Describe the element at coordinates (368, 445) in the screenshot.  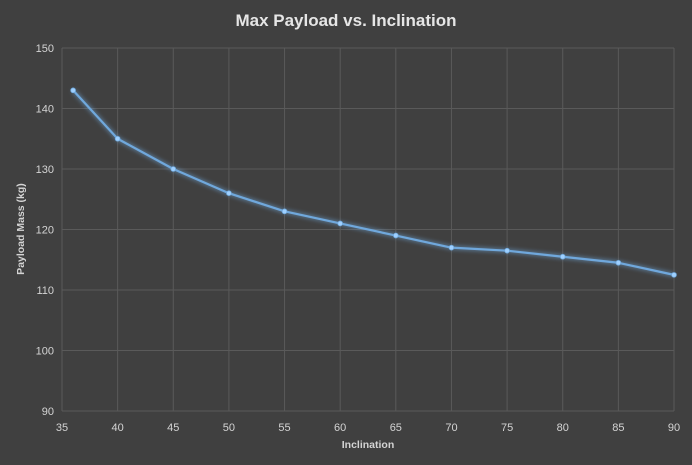
I see `x-axis-label: Inclination` at that location.